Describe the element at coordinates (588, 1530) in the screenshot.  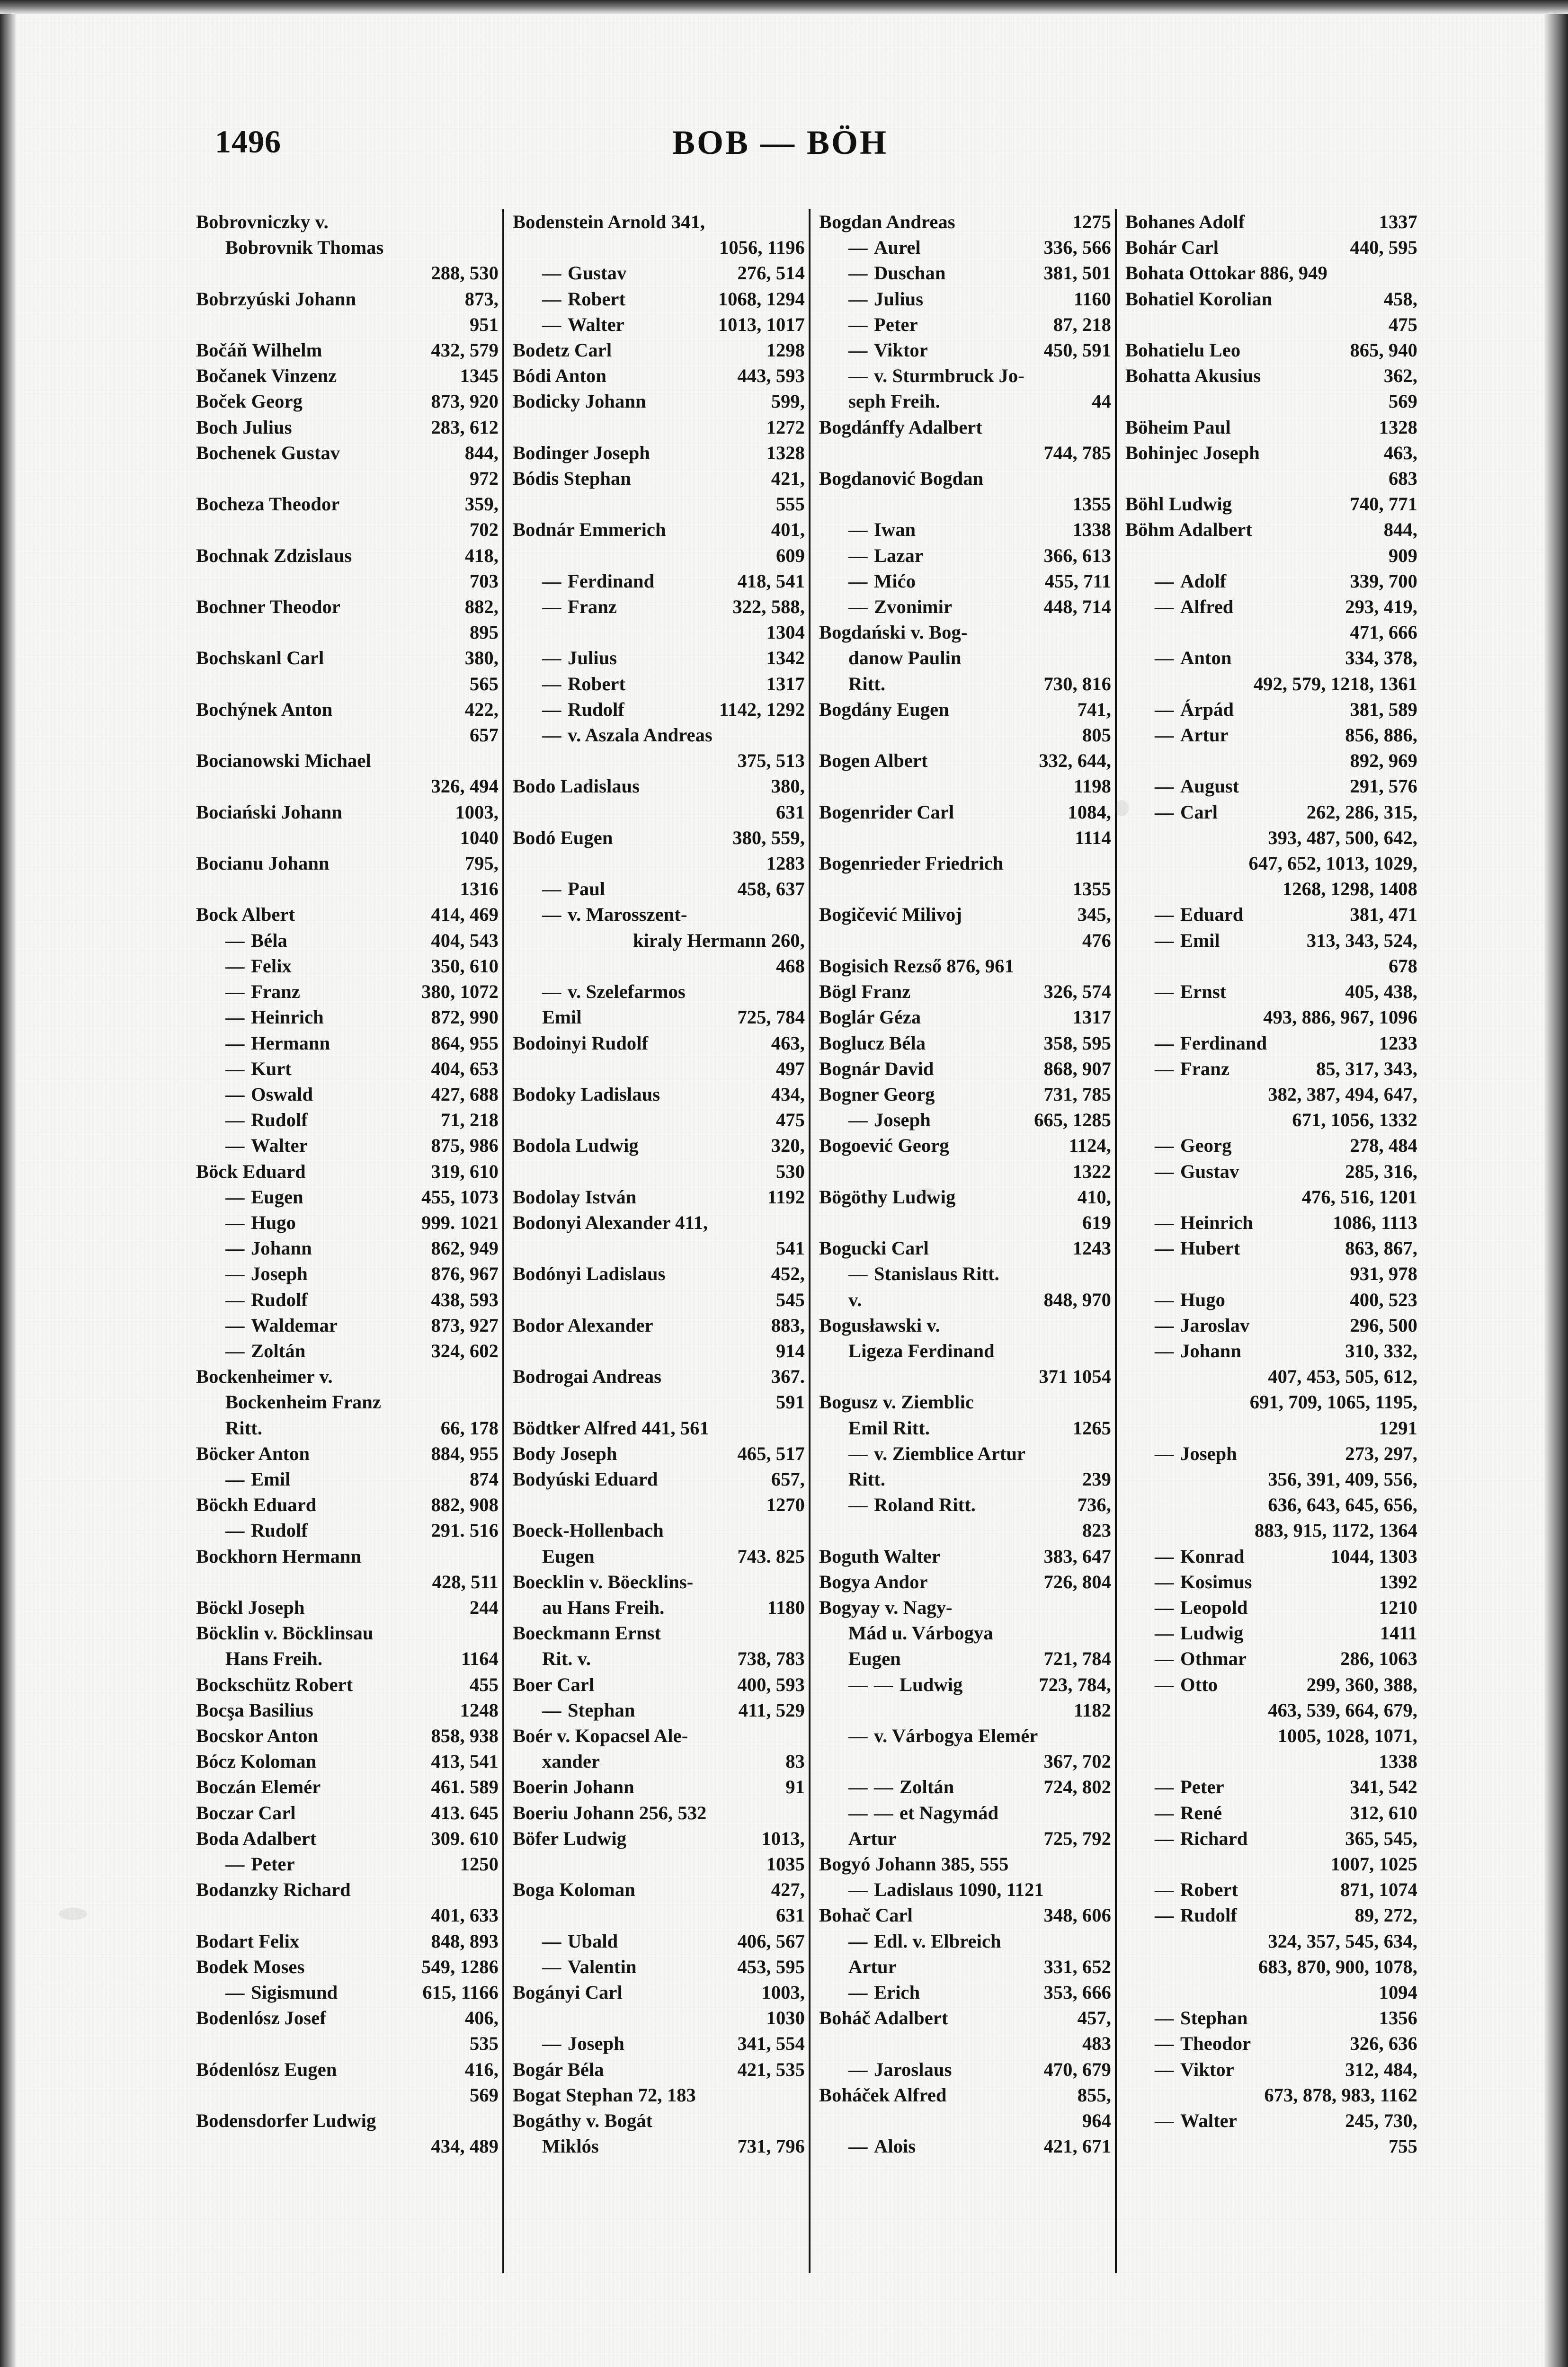
I see `entry-name: Boeck-Hollenbach` at that location.